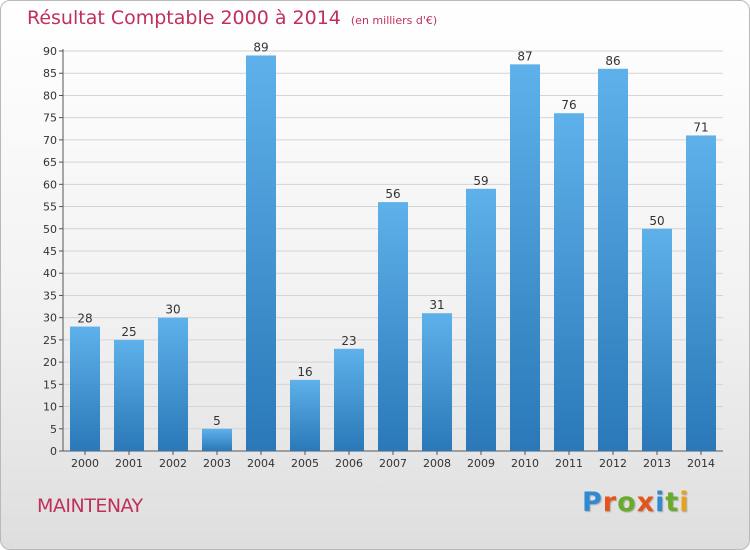 This screenshot has width=750, height=550. Describe the element at coordinates (701, 293) in the screenshot. I see `bar-2014` at that location.